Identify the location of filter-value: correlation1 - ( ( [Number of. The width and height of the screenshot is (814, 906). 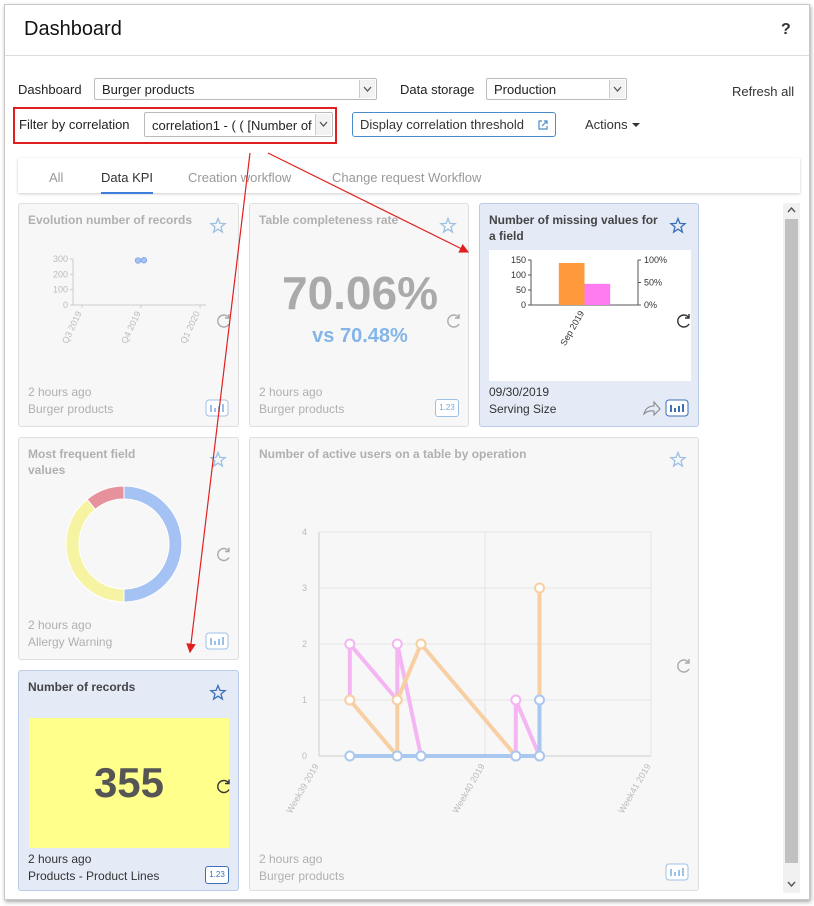
(232, 125).